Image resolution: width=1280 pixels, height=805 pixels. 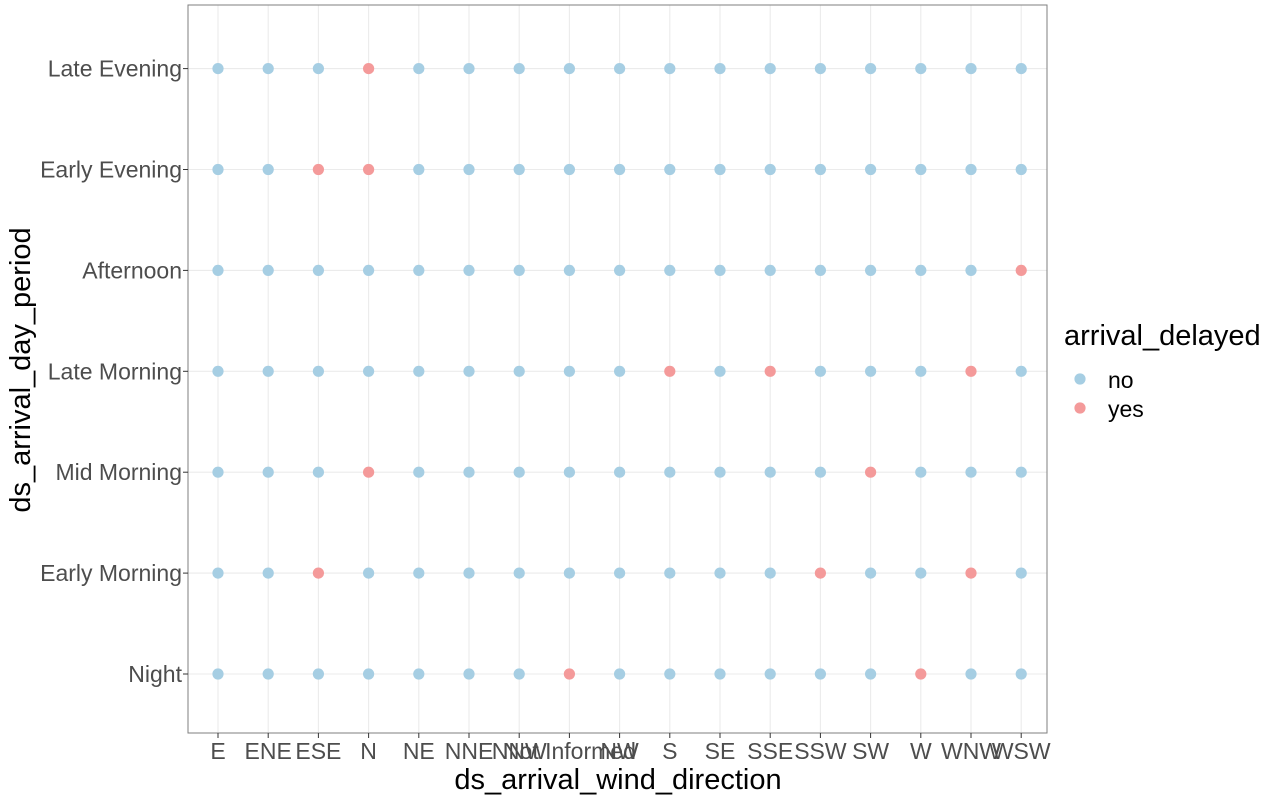 I want to click on x-tick-label: N, so click(x=368, y=751).